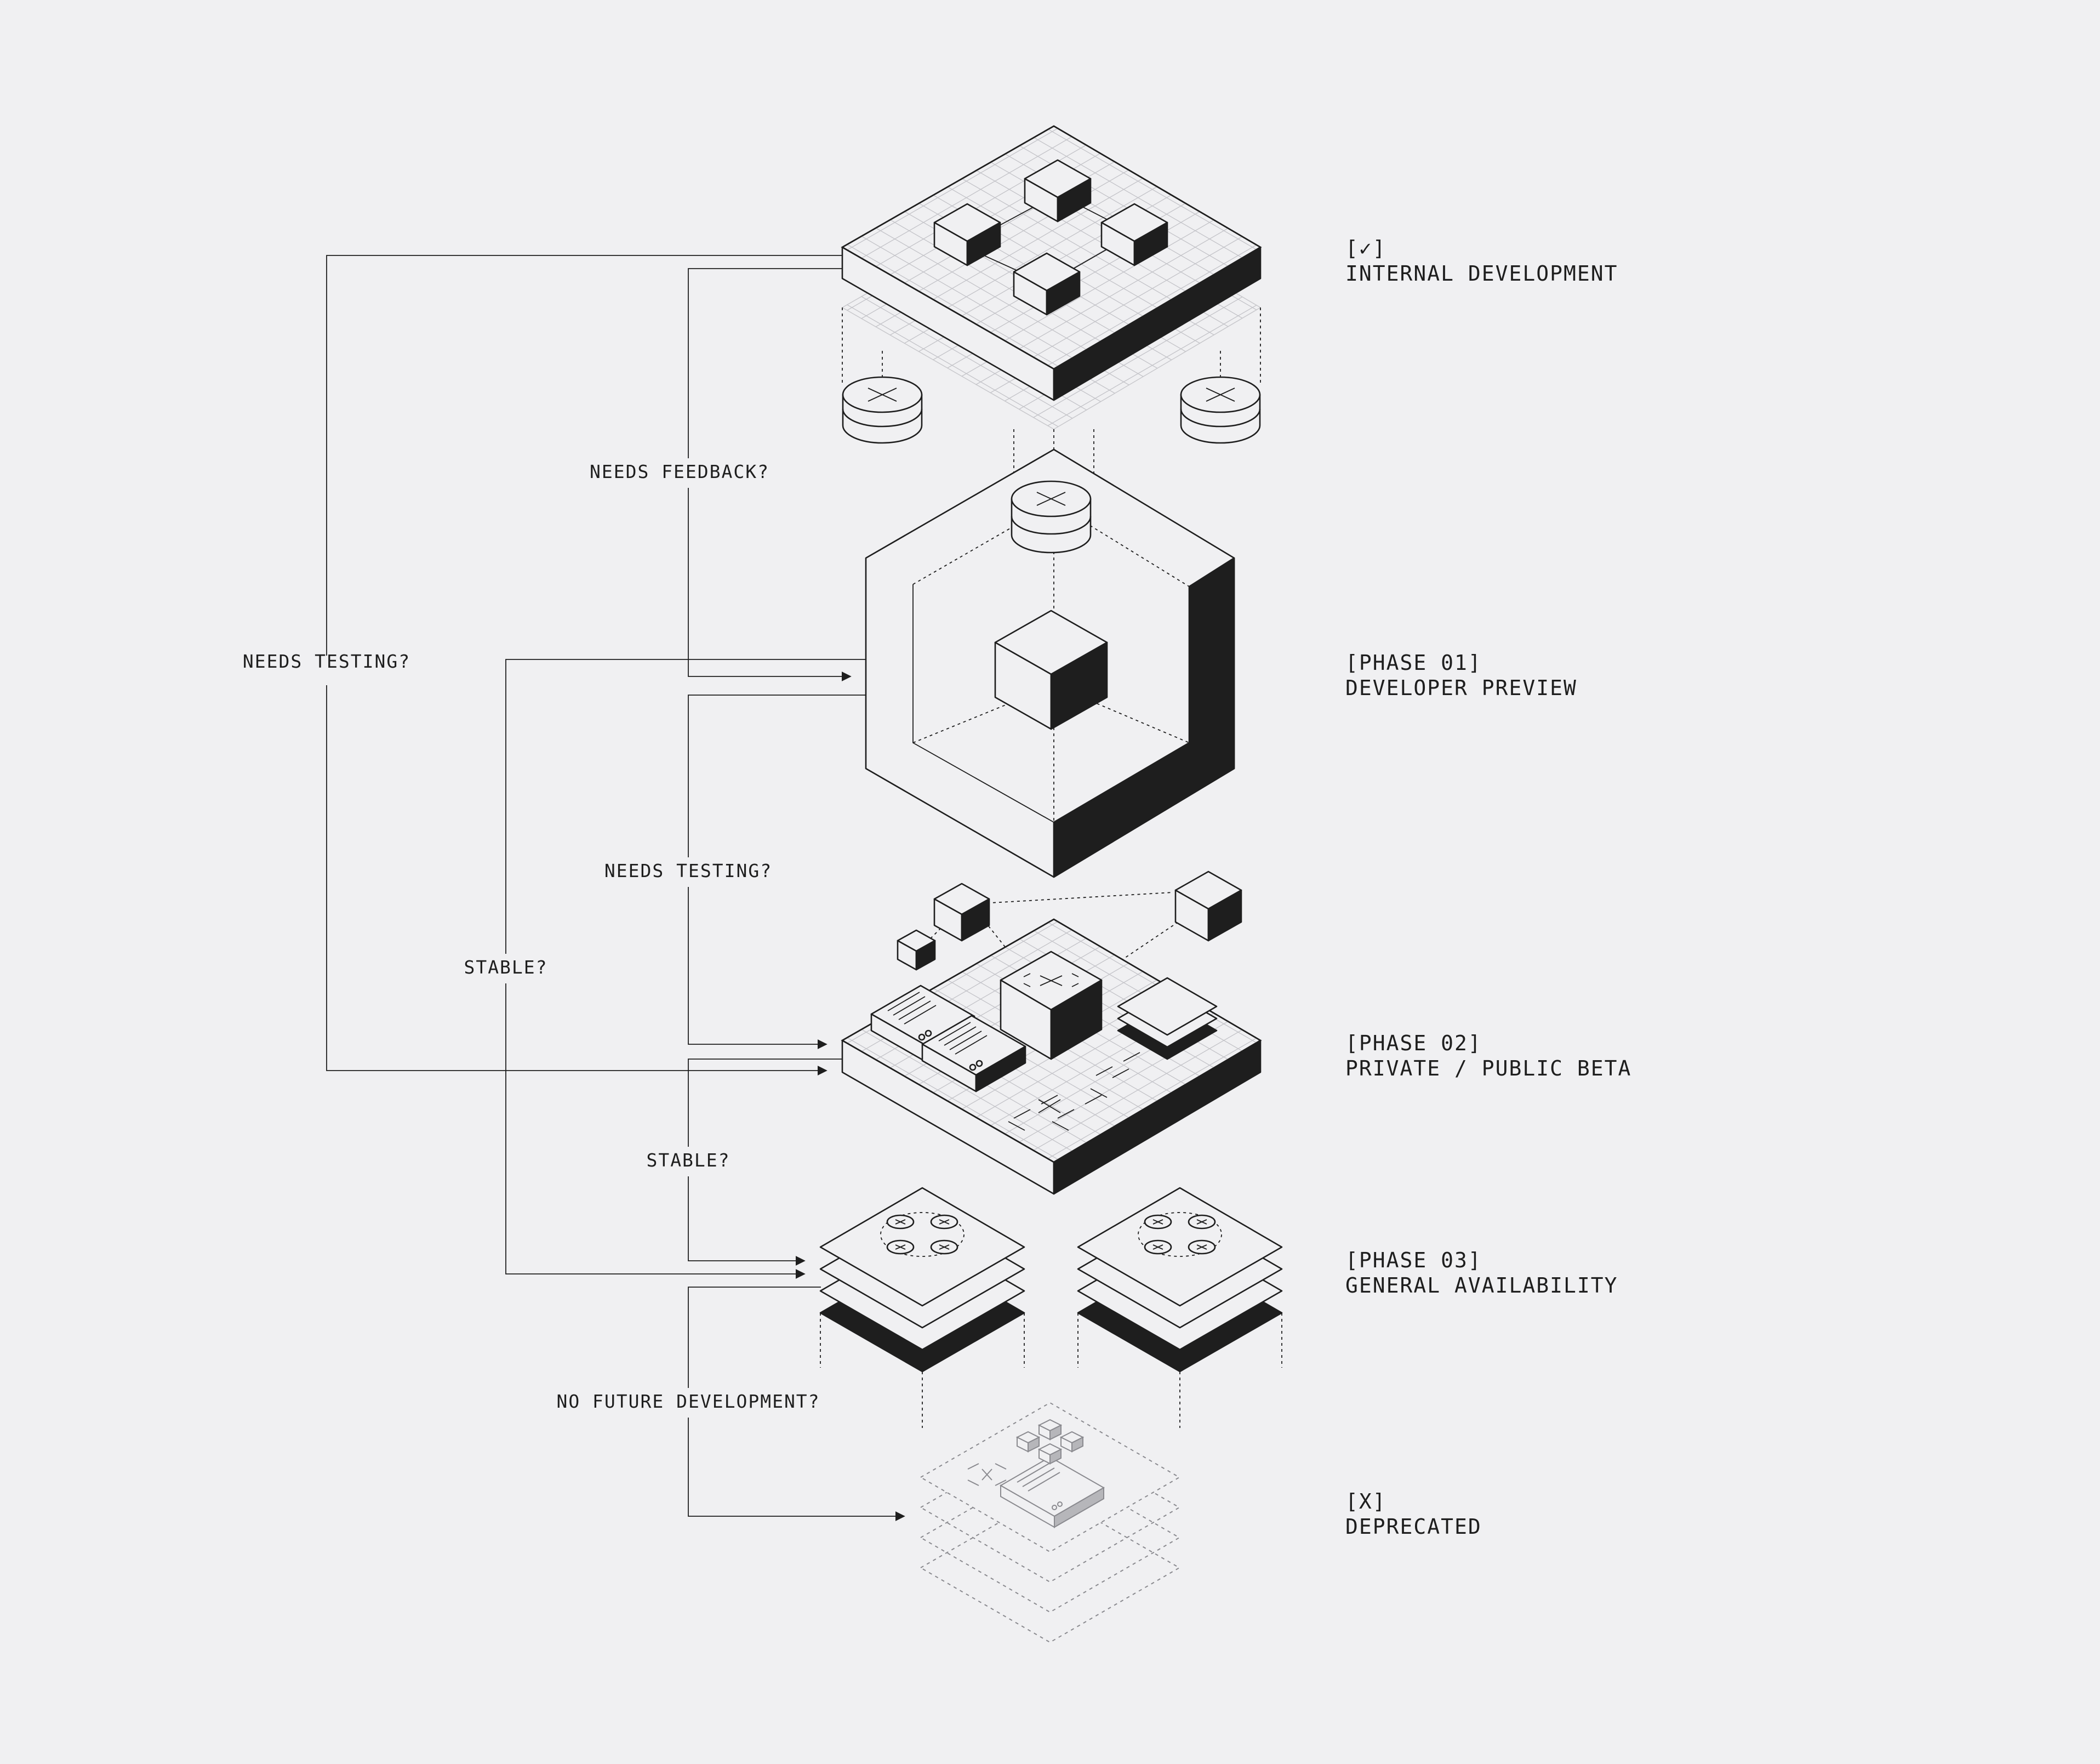 This screenshot has width=2100, height=1764. What do you see at coordinates (1413, 663) in the screenshot?
I see `phase-tag: [PHASE 01]` at bounding box center [1413, 663].